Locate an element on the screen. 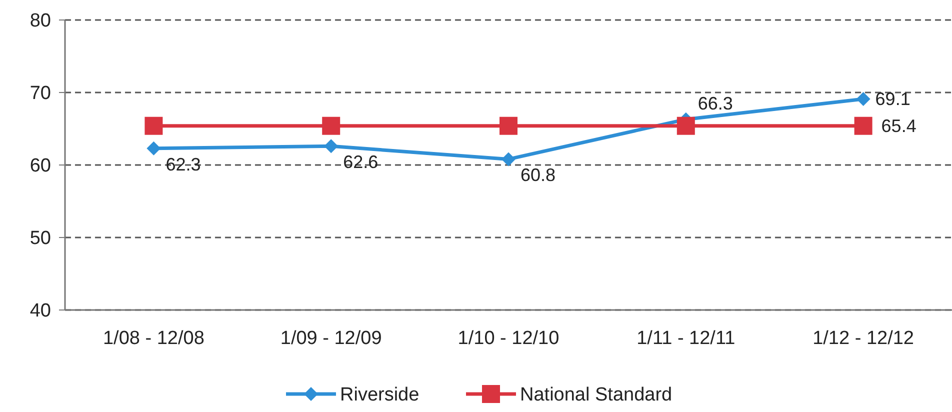 This screenshot has height=412, width=952. x-tick-label: 1/09 - 12/09 is located at coordinates (331, 338).